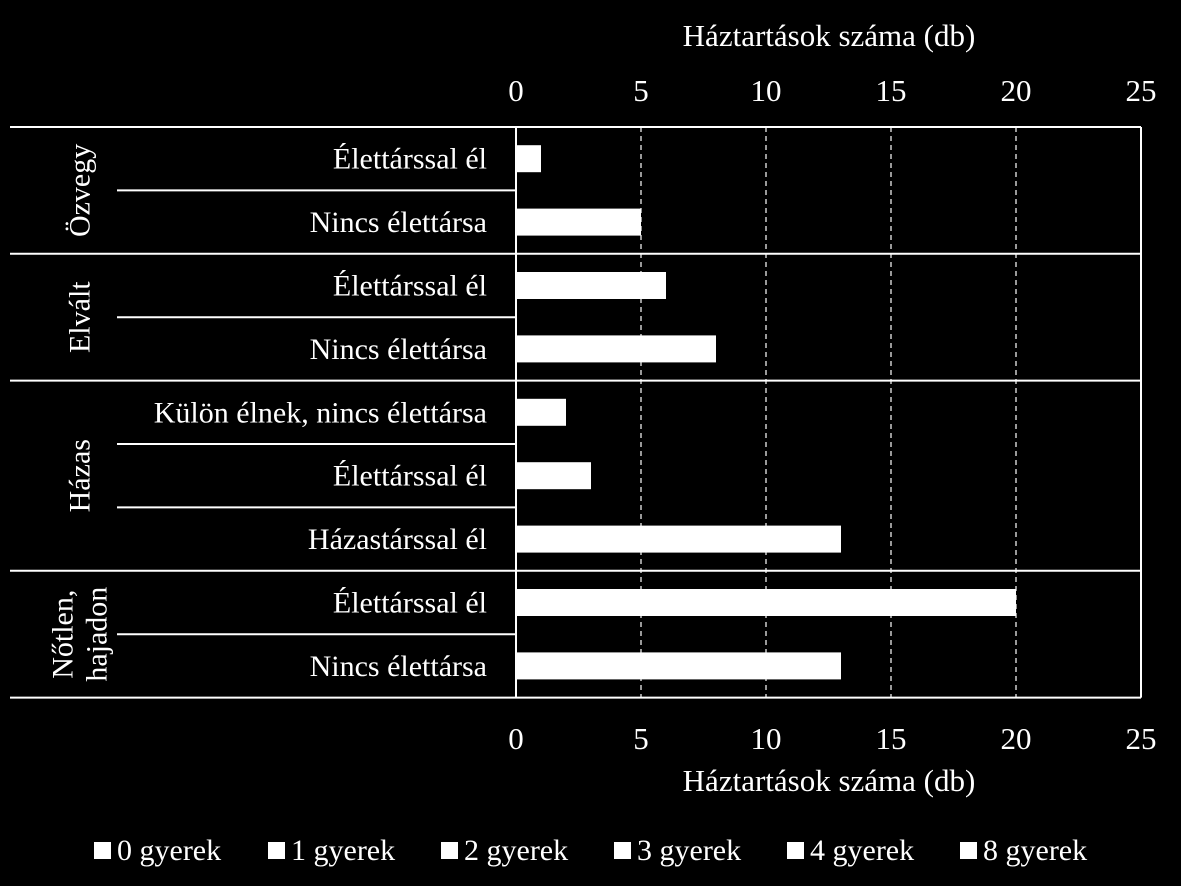 The image size is (1181, 886). What do you see at coordinates (689, 850) in the screenshot?
I see `legend-label: 3 gyerek` at bounding box center [689, 850].